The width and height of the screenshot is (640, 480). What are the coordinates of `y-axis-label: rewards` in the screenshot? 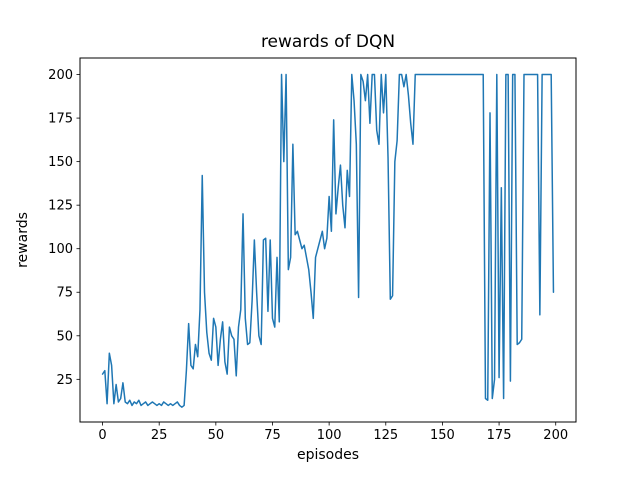 It's located at (23, 240).